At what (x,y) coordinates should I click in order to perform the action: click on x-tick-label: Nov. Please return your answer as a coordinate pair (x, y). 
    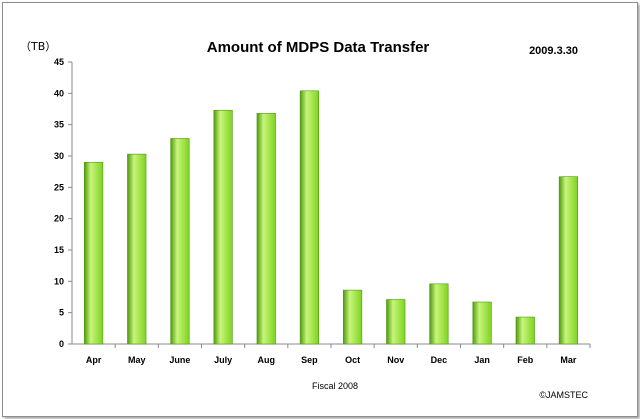
    Looking at the image, I should click on (395, 360).